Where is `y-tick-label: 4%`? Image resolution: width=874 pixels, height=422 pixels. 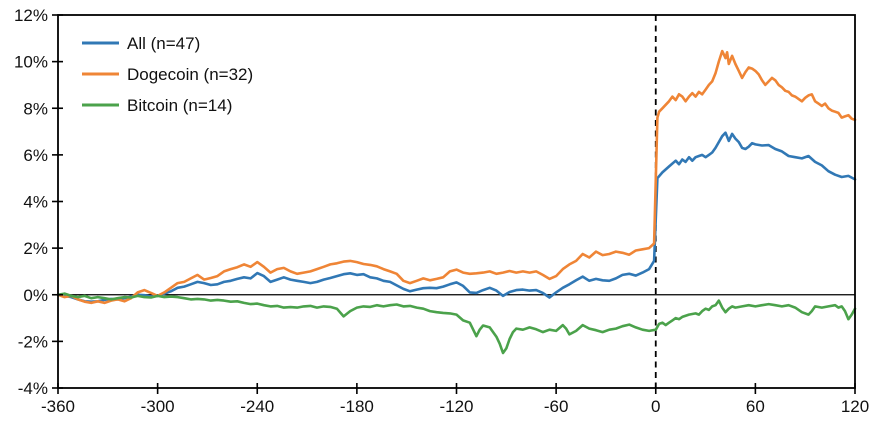 y-tick-label: 4% is located at coordinates (35, 202).